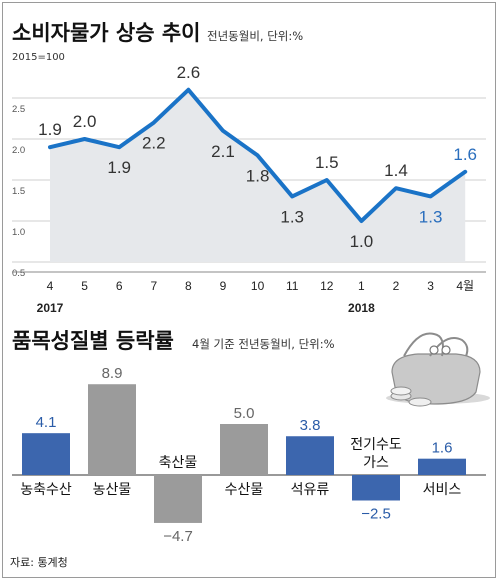  Describe the element at coordinates (396, 170) in the screenshot. I see `data-label: 1.4` at that location.